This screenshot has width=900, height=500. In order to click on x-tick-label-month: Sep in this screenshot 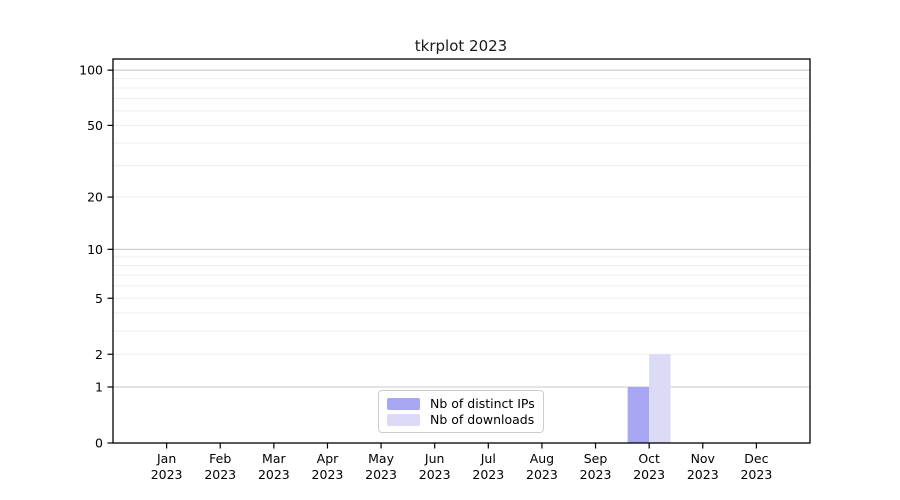, I will do `click(596, 458)`.